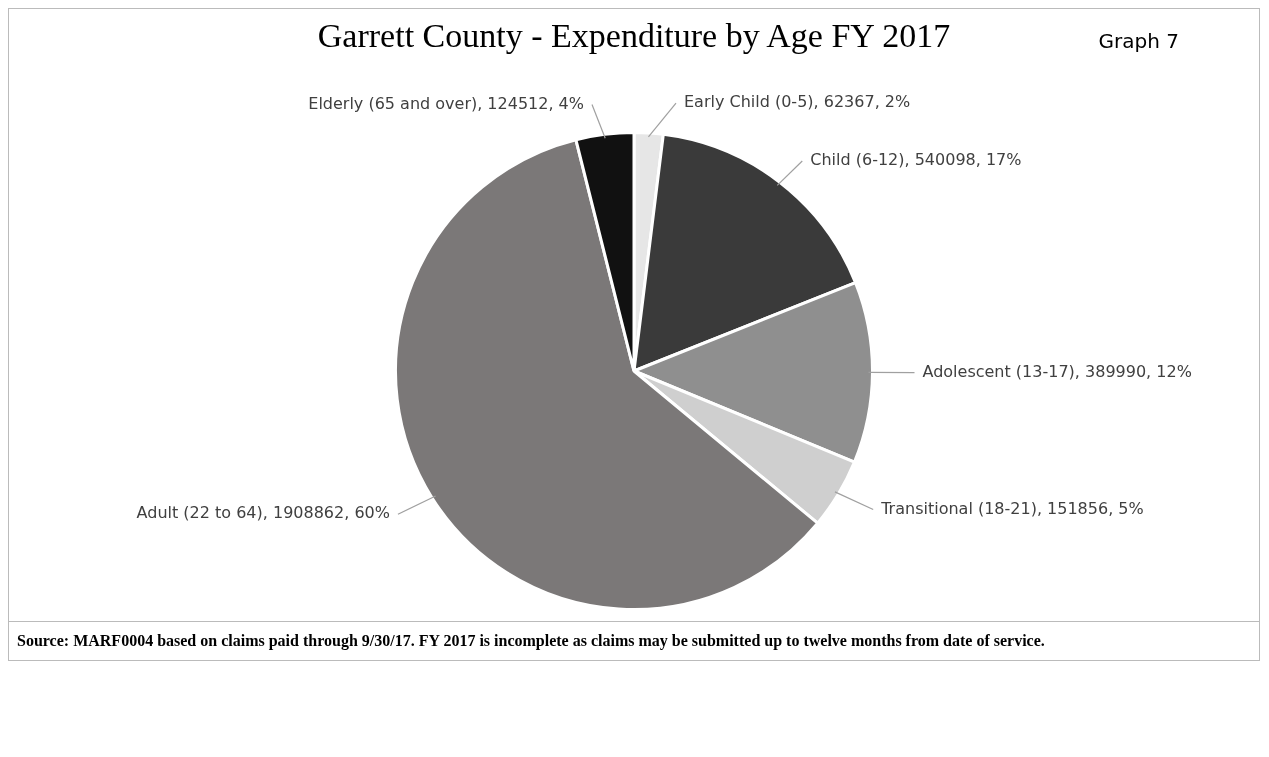  What do you see at coordinates (1138, 41) in the screenshot?
I see `caption: Graph 7` at bounding box center [1138, 41].